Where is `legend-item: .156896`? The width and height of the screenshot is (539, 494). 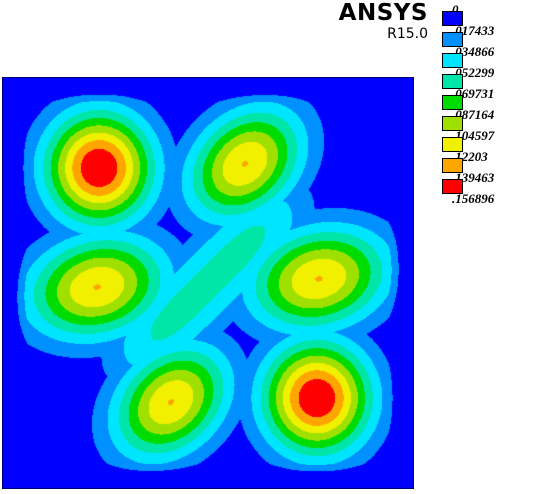 legend-item: .156896 is located at coordinates (490, 201).